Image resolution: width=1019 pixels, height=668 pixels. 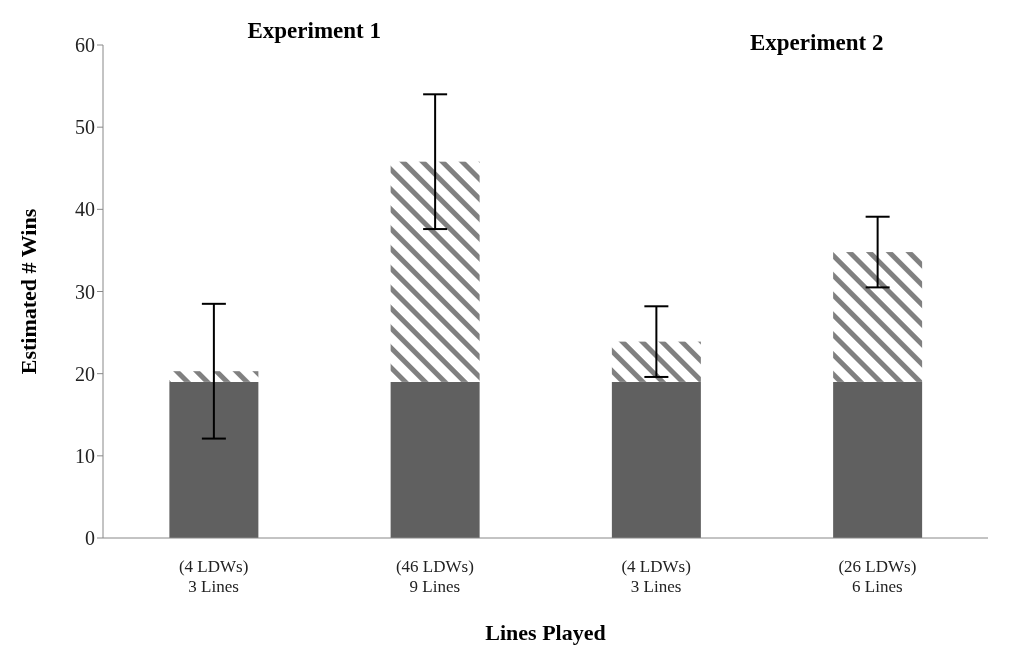 What do you see at coordinates (90, 538) in the screenshot?
I see `y-tick-label: 0` at bounding box center [90, 538].